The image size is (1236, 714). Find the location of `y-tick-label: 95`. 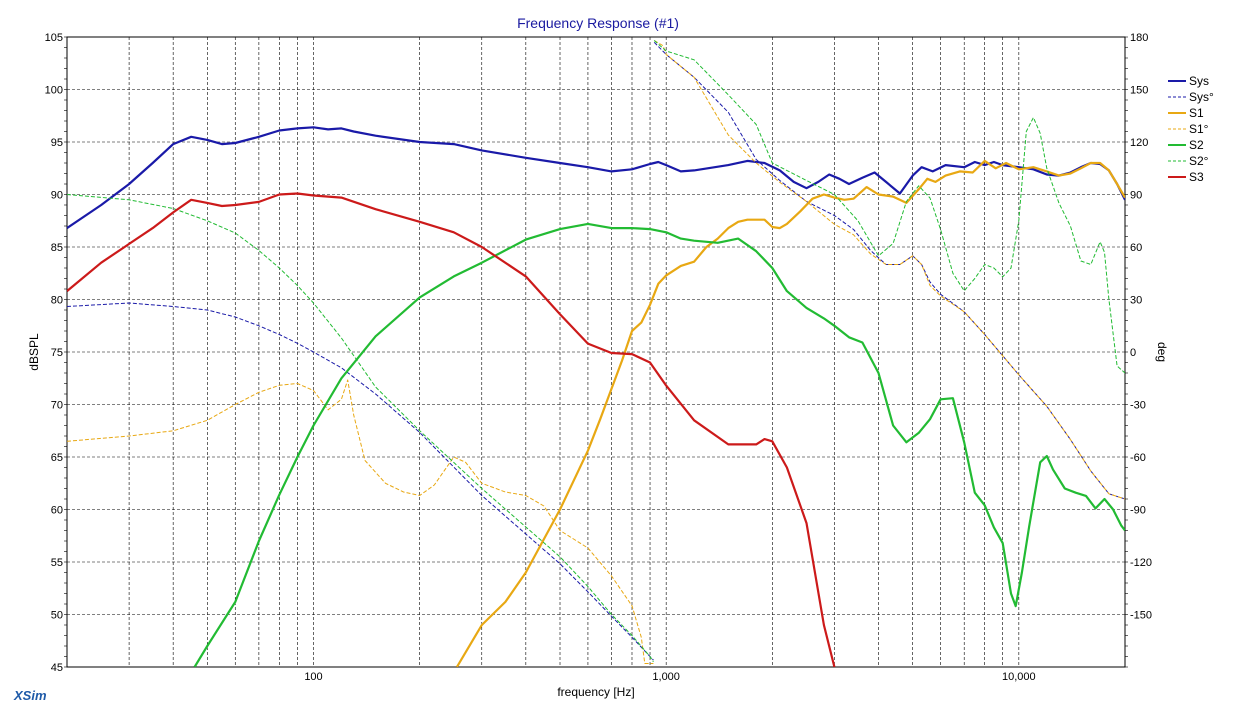

y-tick-label: 95 is located at coordinates (57, 143).